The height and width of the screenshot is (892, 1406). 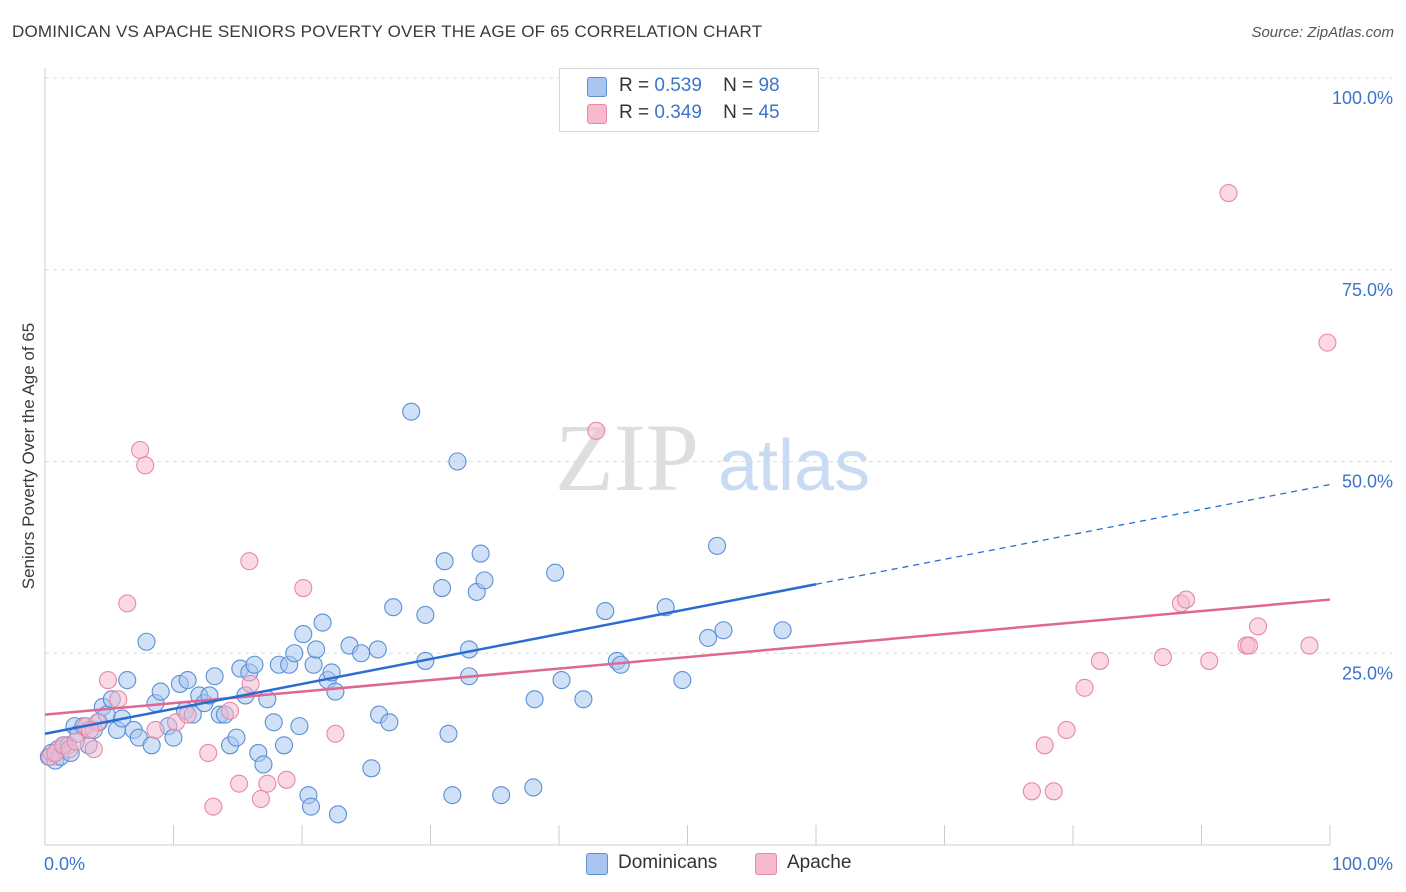 What do you see at coordinates (678, 85) in the screenshot?
I see `legend-r-value-dominicans: 0.539` at bounding box center [678, 85].